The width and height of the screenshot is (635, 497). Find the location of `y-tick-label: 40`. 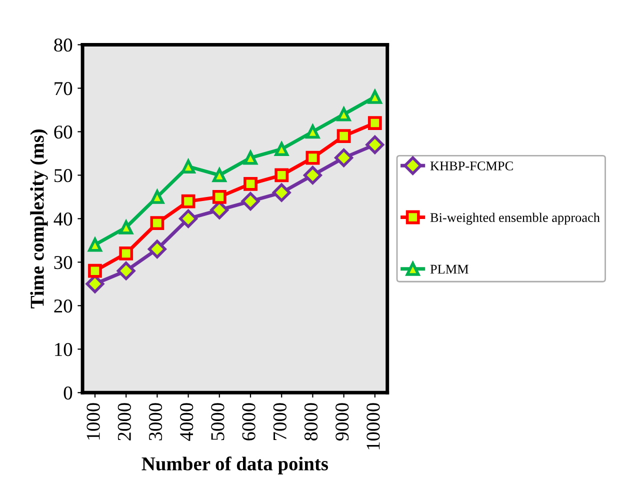

y-tick-label: 40 is located at coordinates (63, 219).